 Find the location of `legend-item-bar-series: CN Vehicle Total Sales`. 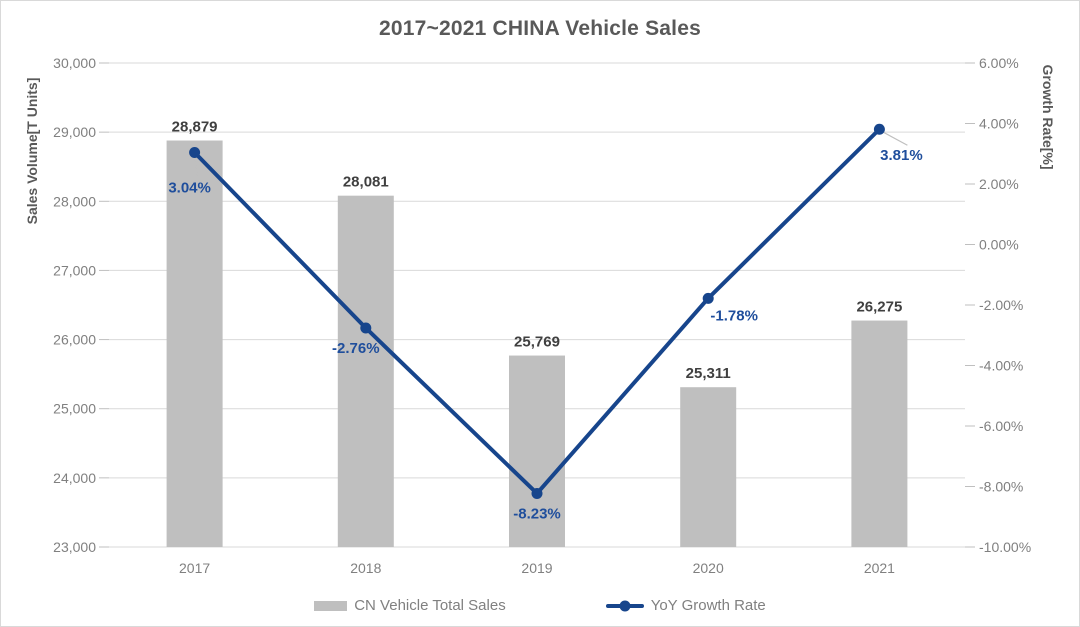

legend-item-bar-series: CN Vehicle Total Sales is located at coordinates (410, 605).